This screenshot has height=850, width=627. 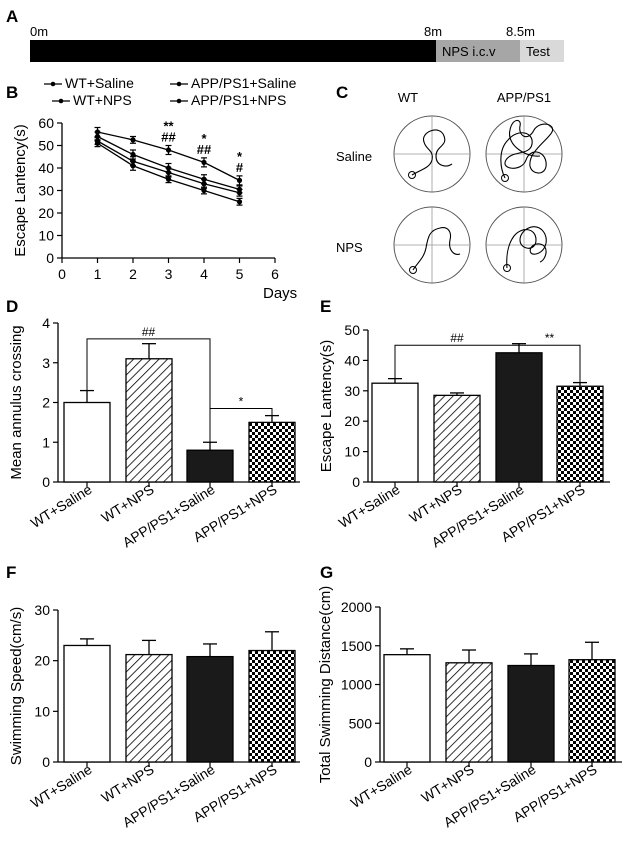 I want to click on bar-app-ps1-nps, so click(x=580, y=434).